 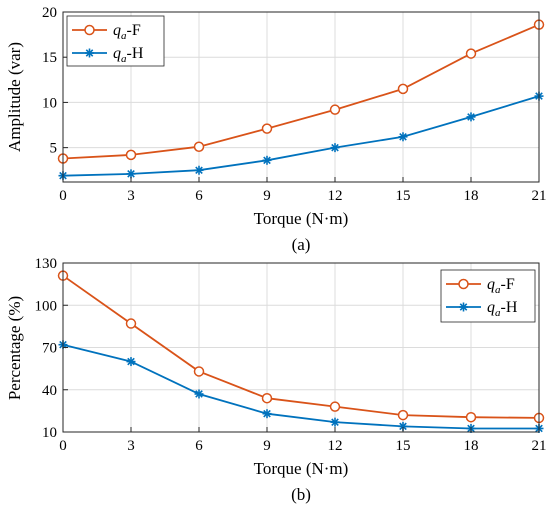 What do you see at coordinates (301, 218) in the screenshot?
I see `x-axis-label-a: Torque (N·m)` at bounding box center [301, 218].